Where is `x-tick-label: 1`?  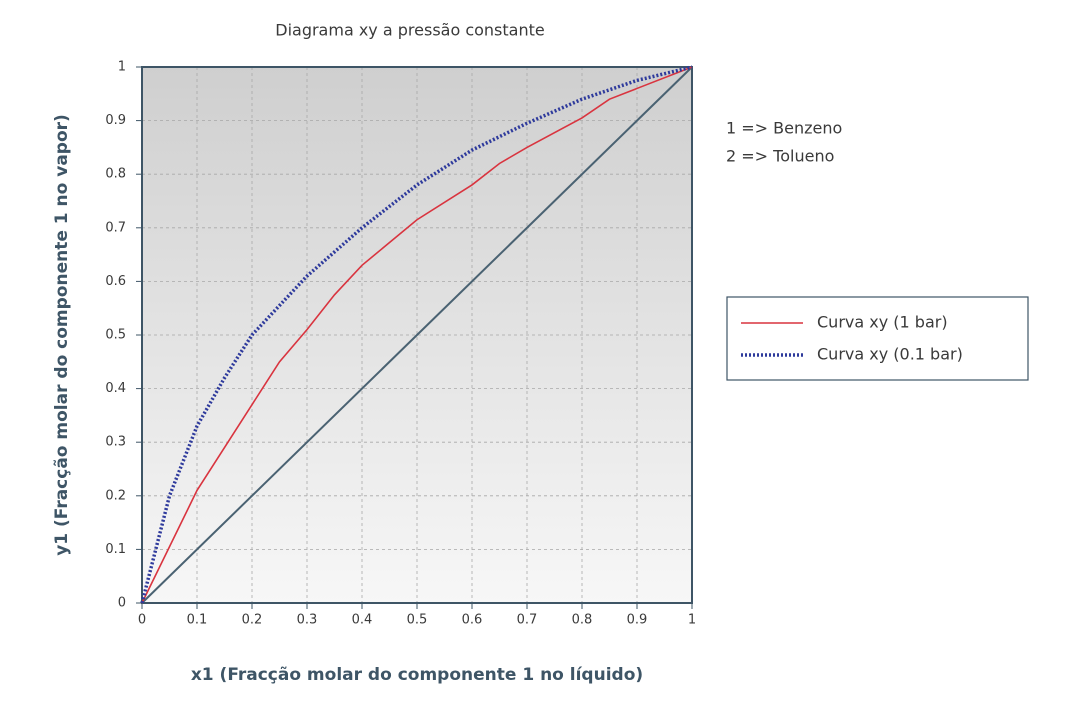 x-tick-label: 1 is located at coordinates (692, 620).